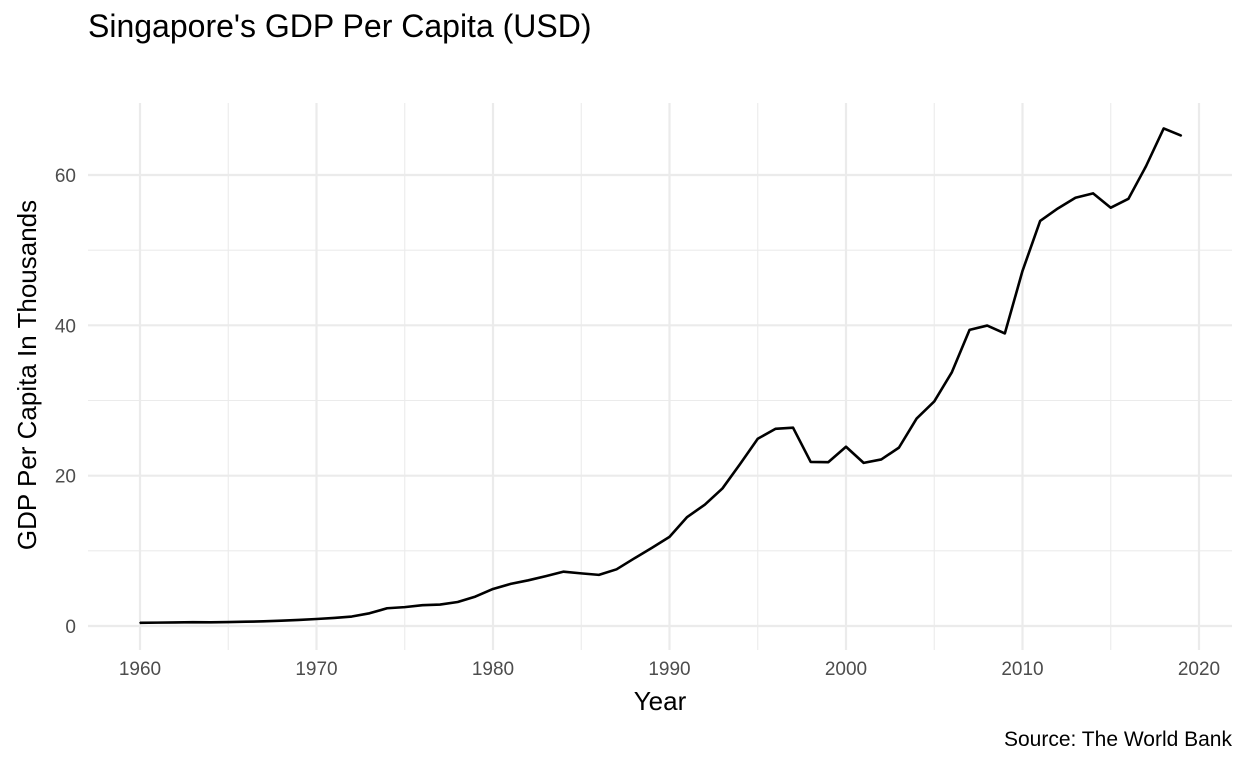  I want to click on data-point-1993, so click(722, 488).